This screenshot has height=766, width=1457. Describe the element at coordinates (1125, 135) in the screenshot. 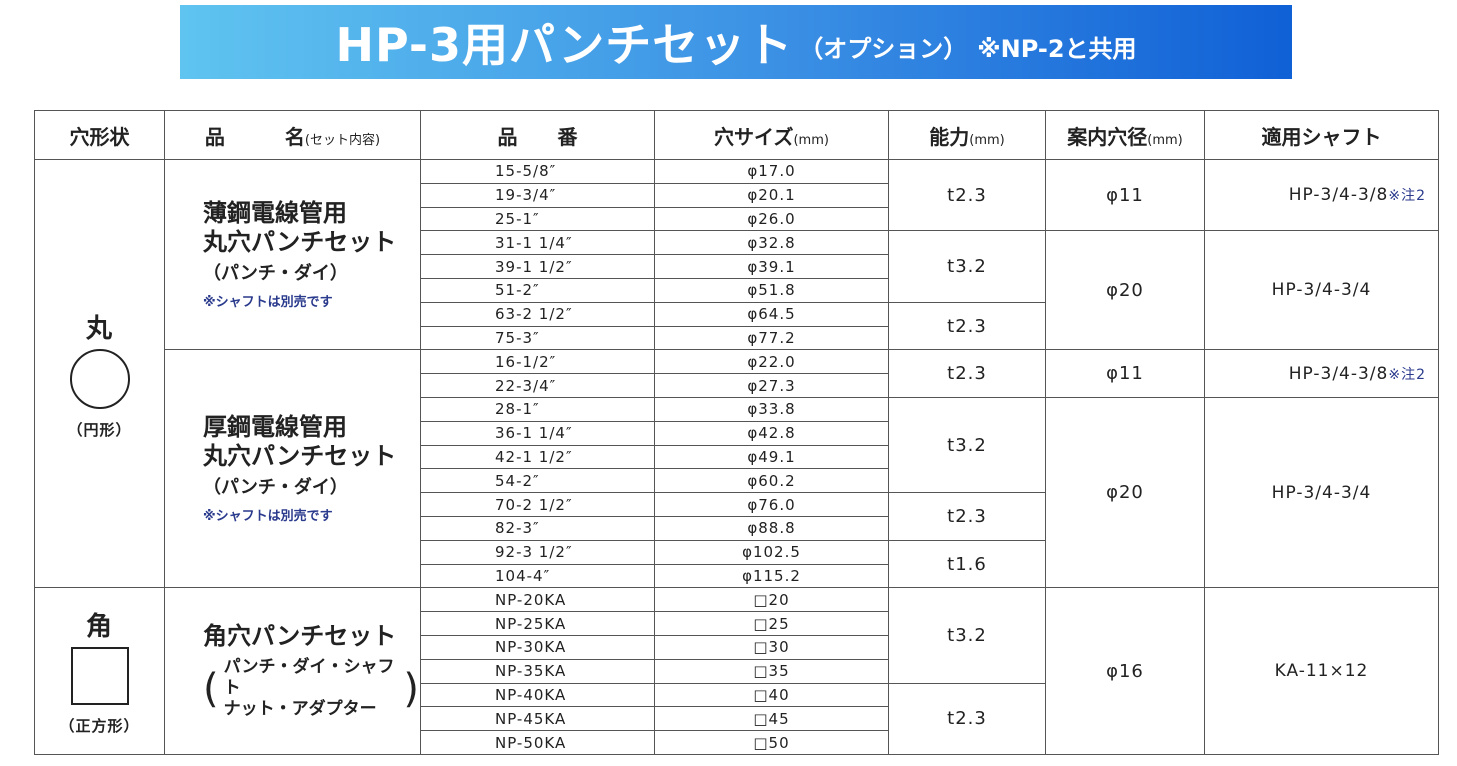

I see `header-guide: 案内穴径(mm)` at that location.